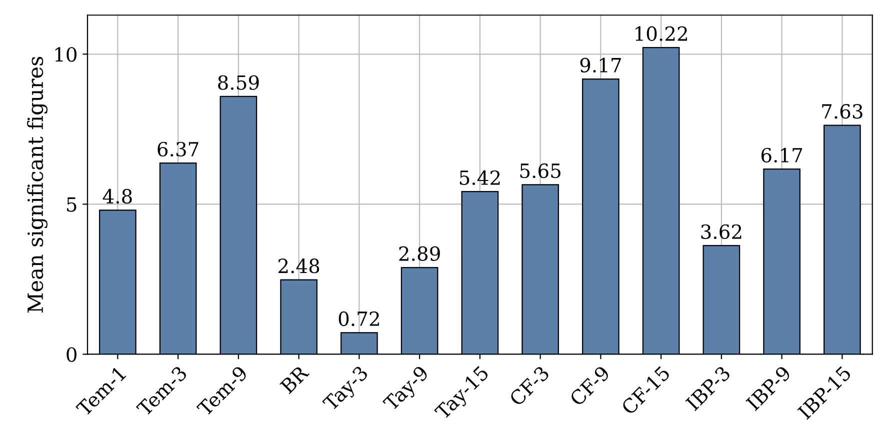 The width and height of the screenshot is (875, 432). What do you see at coordinates (238, 82) in the screenshot?
I see `data-label: 8.59` at bounding box center [238, 82].